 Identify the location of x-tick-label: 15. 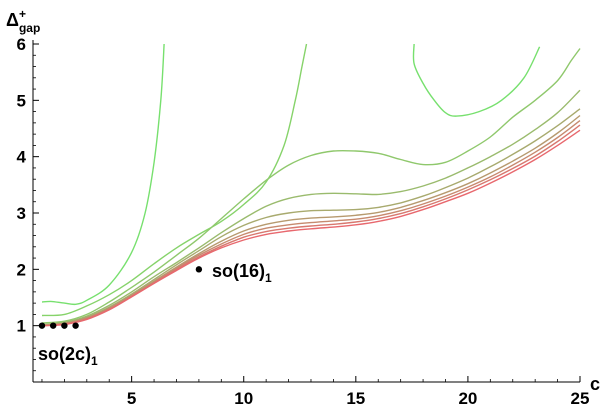
(355, 398).